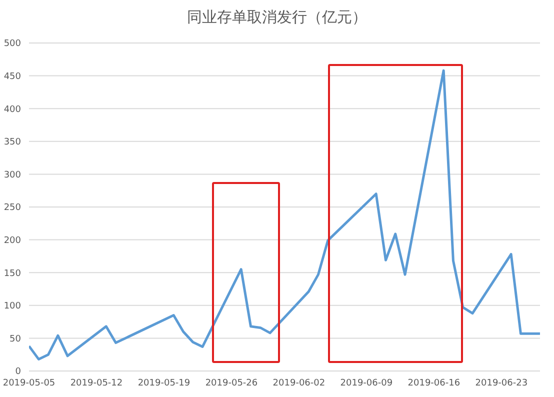 This screenshot has height=397, width=554. I want to click on x-tick-label: 2019-05-12, so click(96, 383).